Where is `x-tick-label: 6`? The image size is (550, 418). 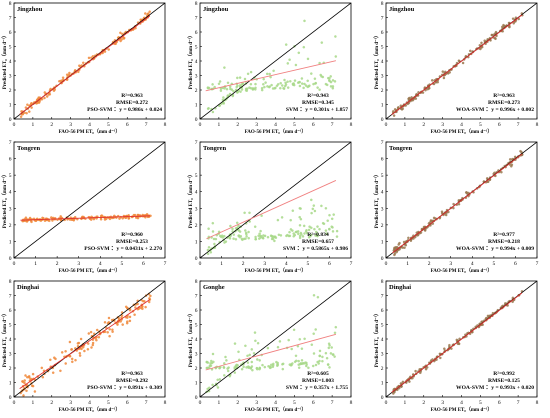
x-tick-label: 6 is located at coordinates (499, 125).